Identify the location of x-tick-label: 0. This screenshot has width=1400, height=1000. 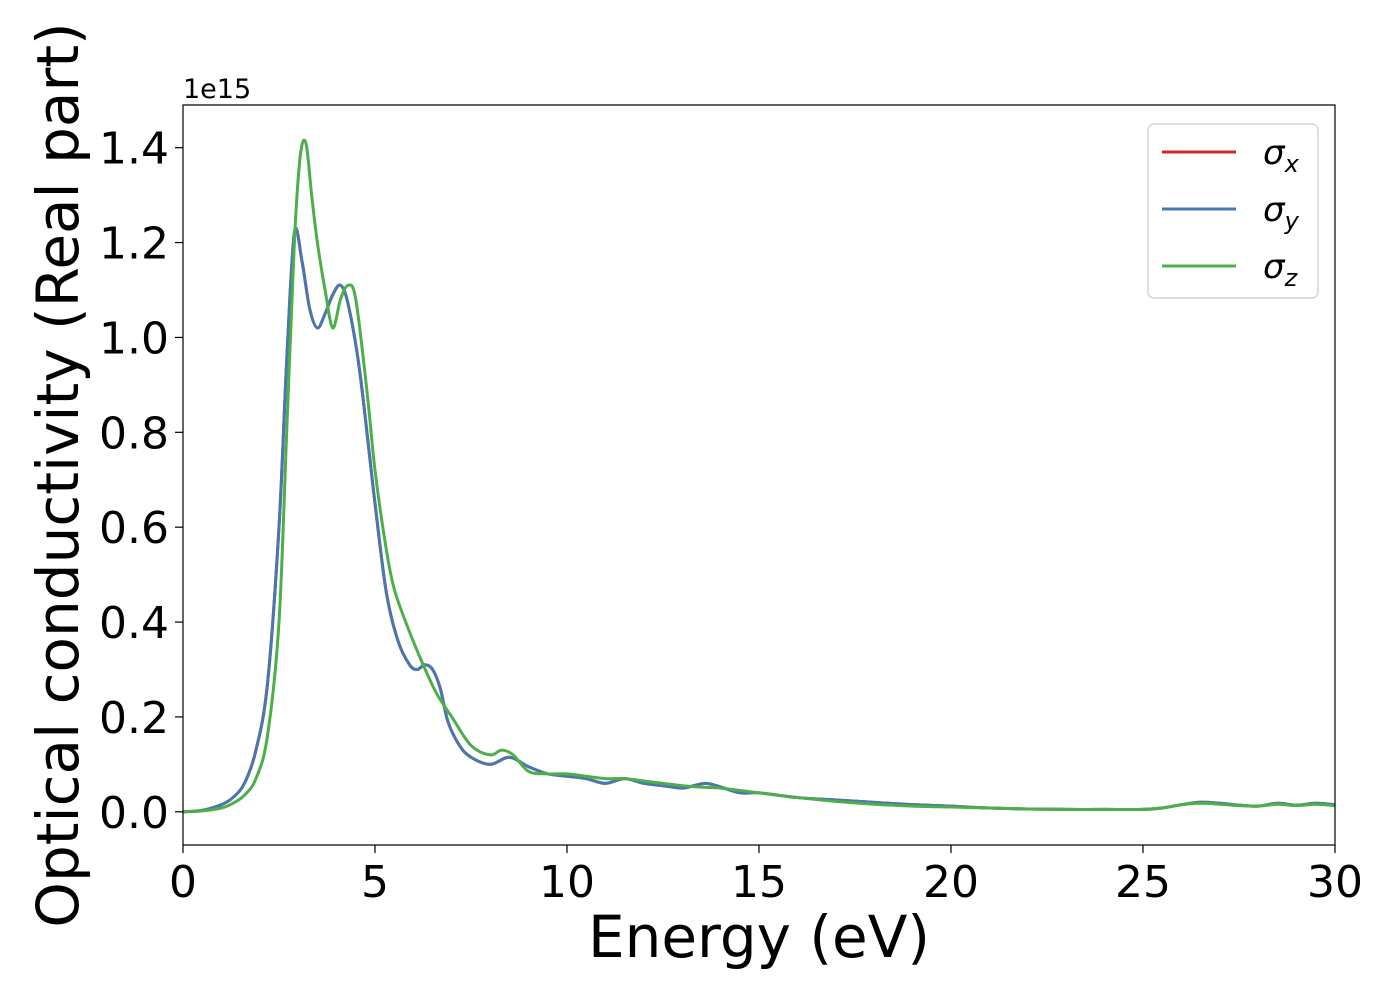
(183, 882).